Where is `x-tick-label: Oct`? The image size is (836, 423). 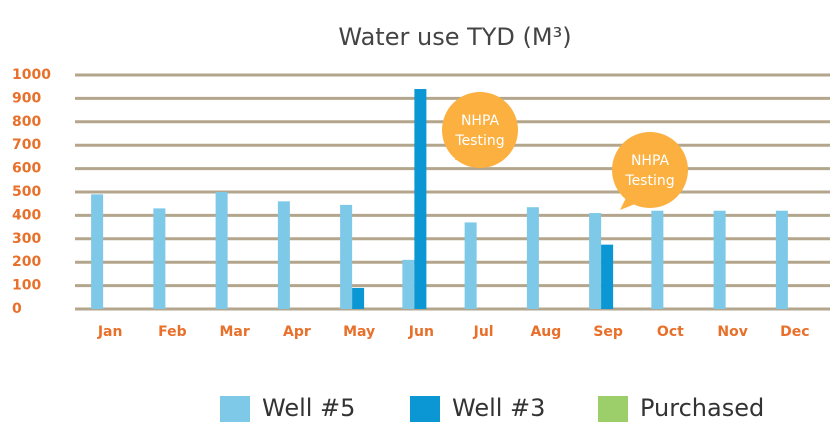 x-tick-label: Oct is located at coordinates (670, 332).